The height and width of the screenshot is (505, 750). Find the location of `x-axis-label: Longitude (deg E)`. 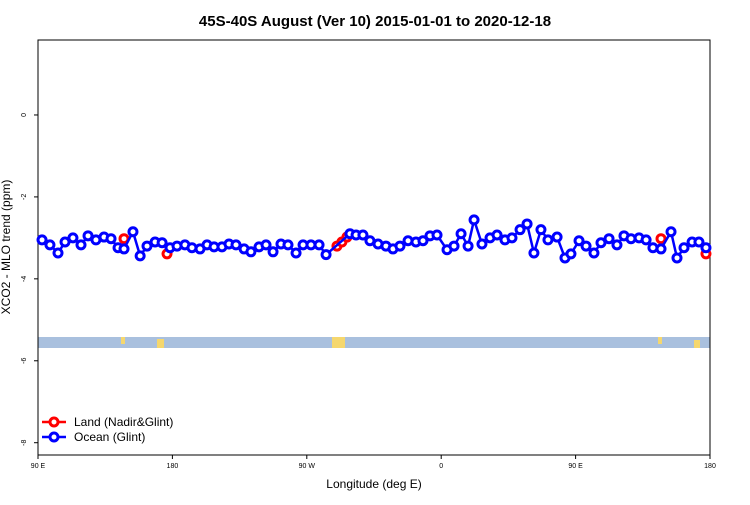

x-axis-label: Longitude (deg E) is located at coordinates (373, 484).